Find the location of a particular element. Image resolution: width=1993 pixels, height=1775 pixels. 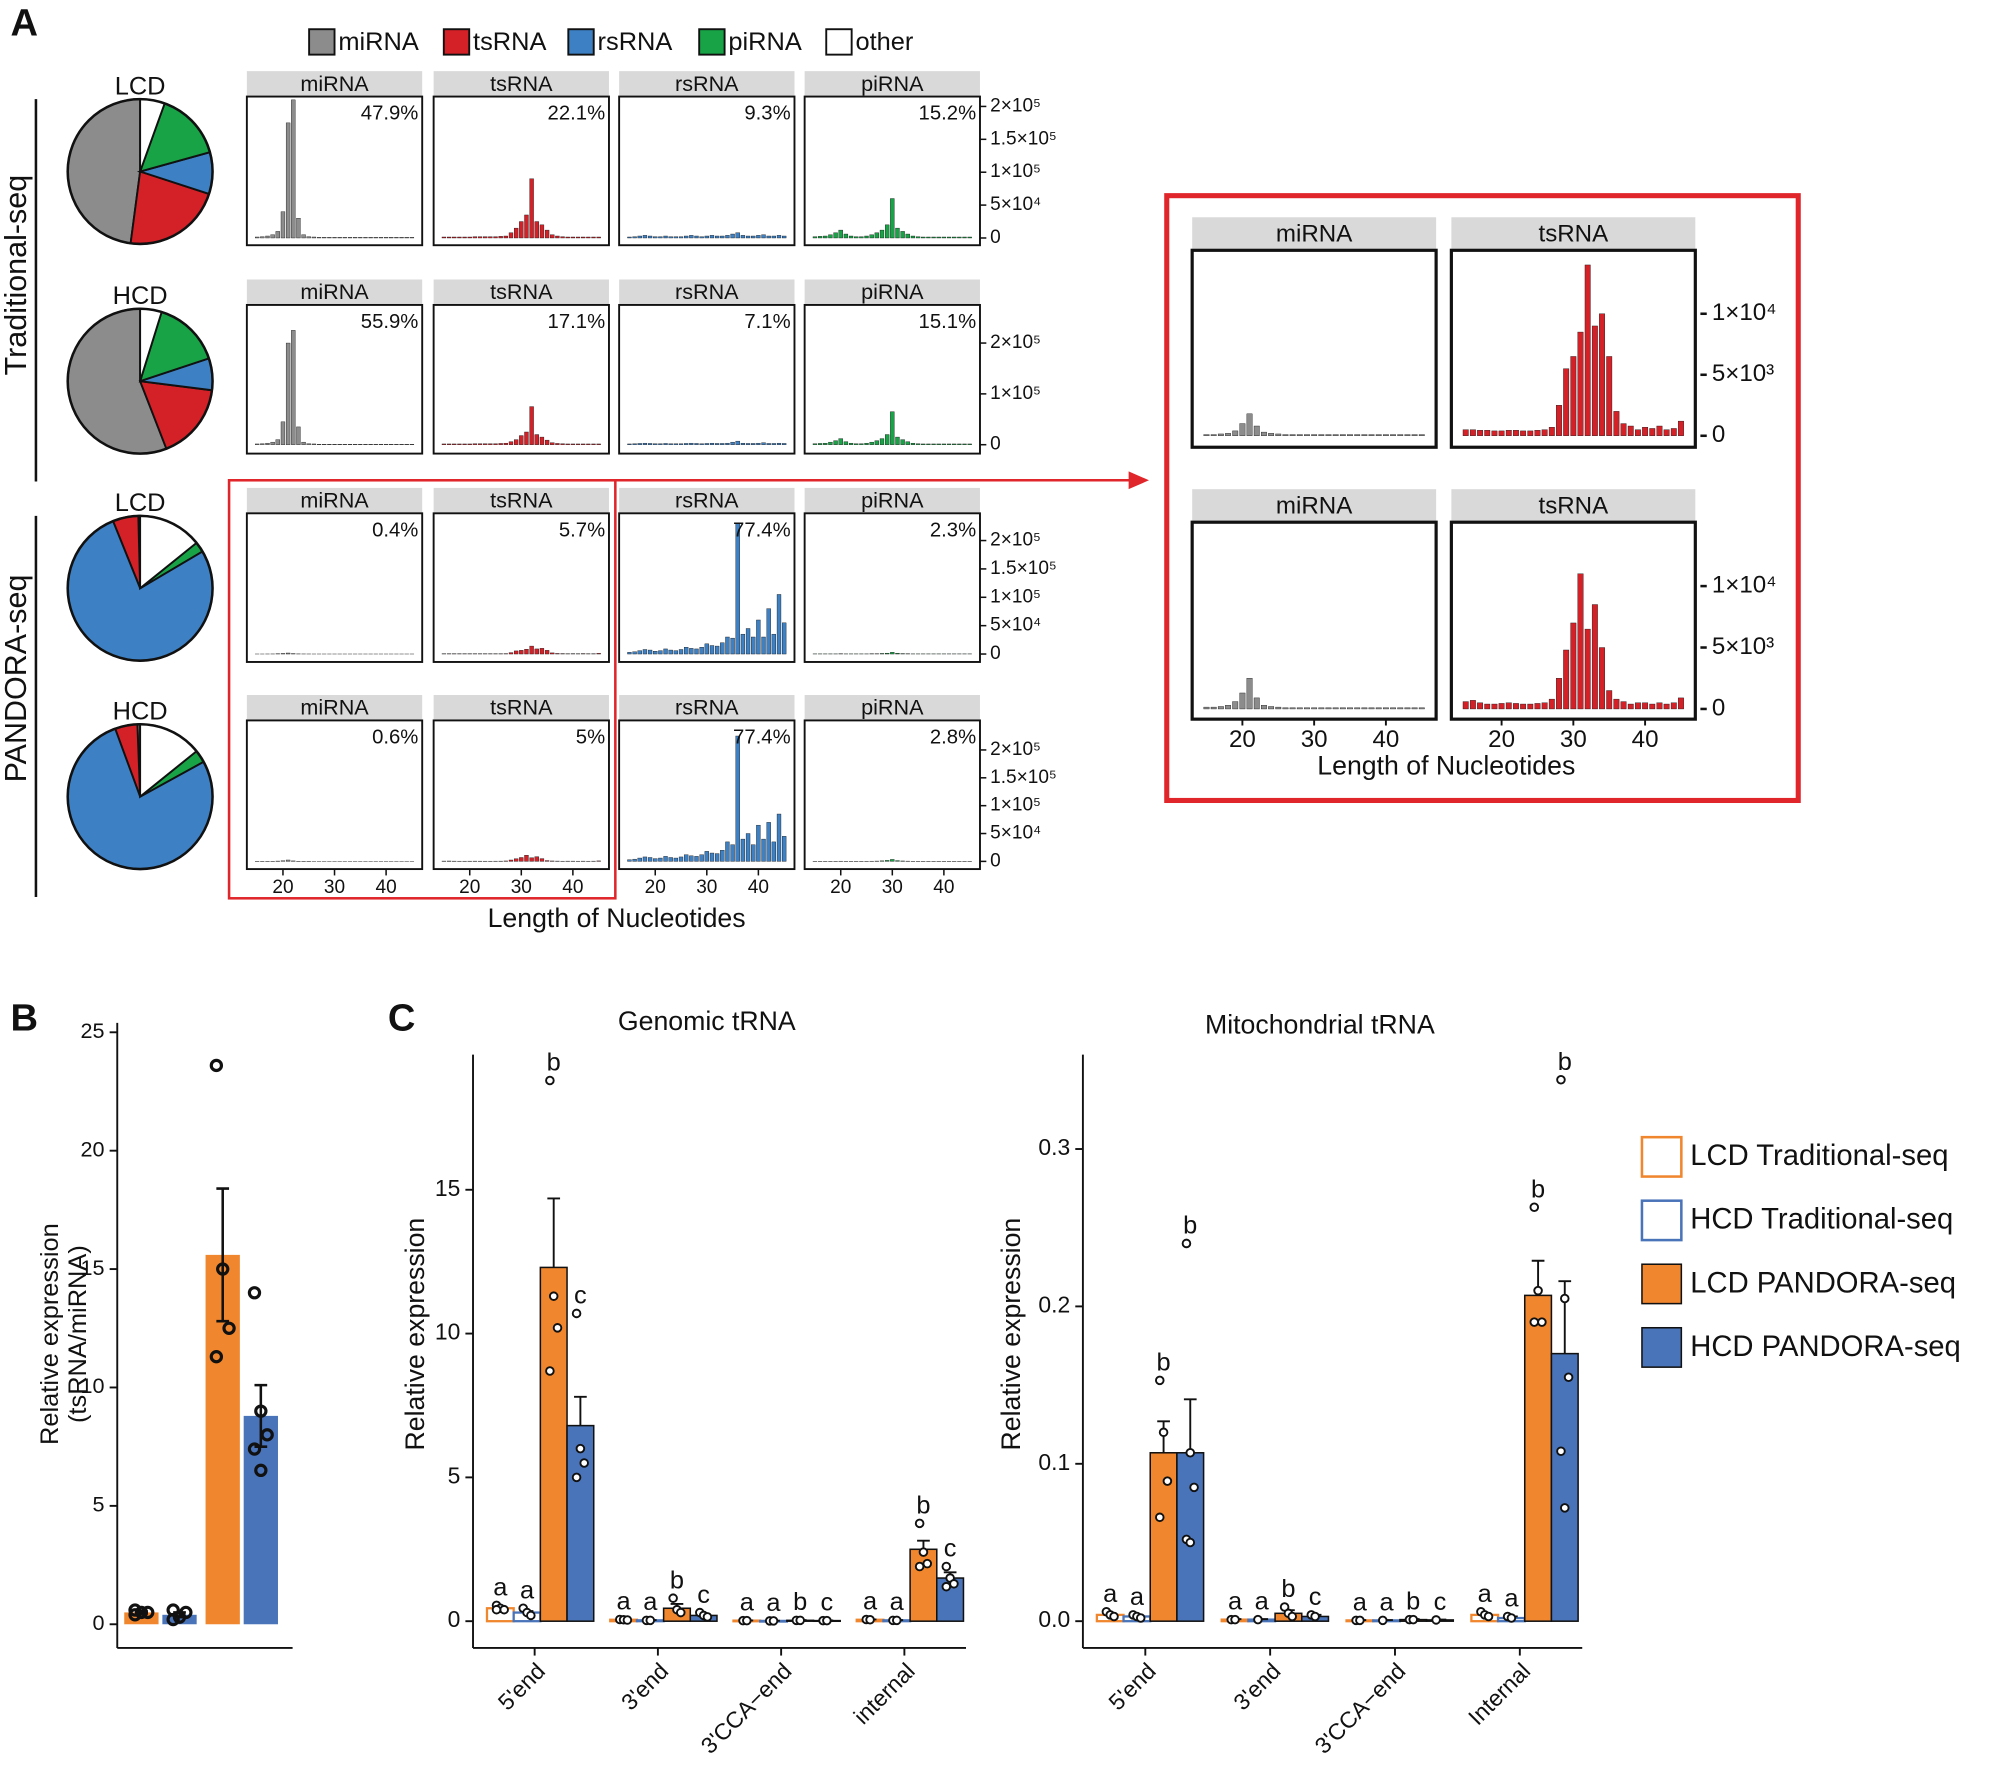

panel-title: Mitochondrial tRNA is located at coordinates (1320, 1025).